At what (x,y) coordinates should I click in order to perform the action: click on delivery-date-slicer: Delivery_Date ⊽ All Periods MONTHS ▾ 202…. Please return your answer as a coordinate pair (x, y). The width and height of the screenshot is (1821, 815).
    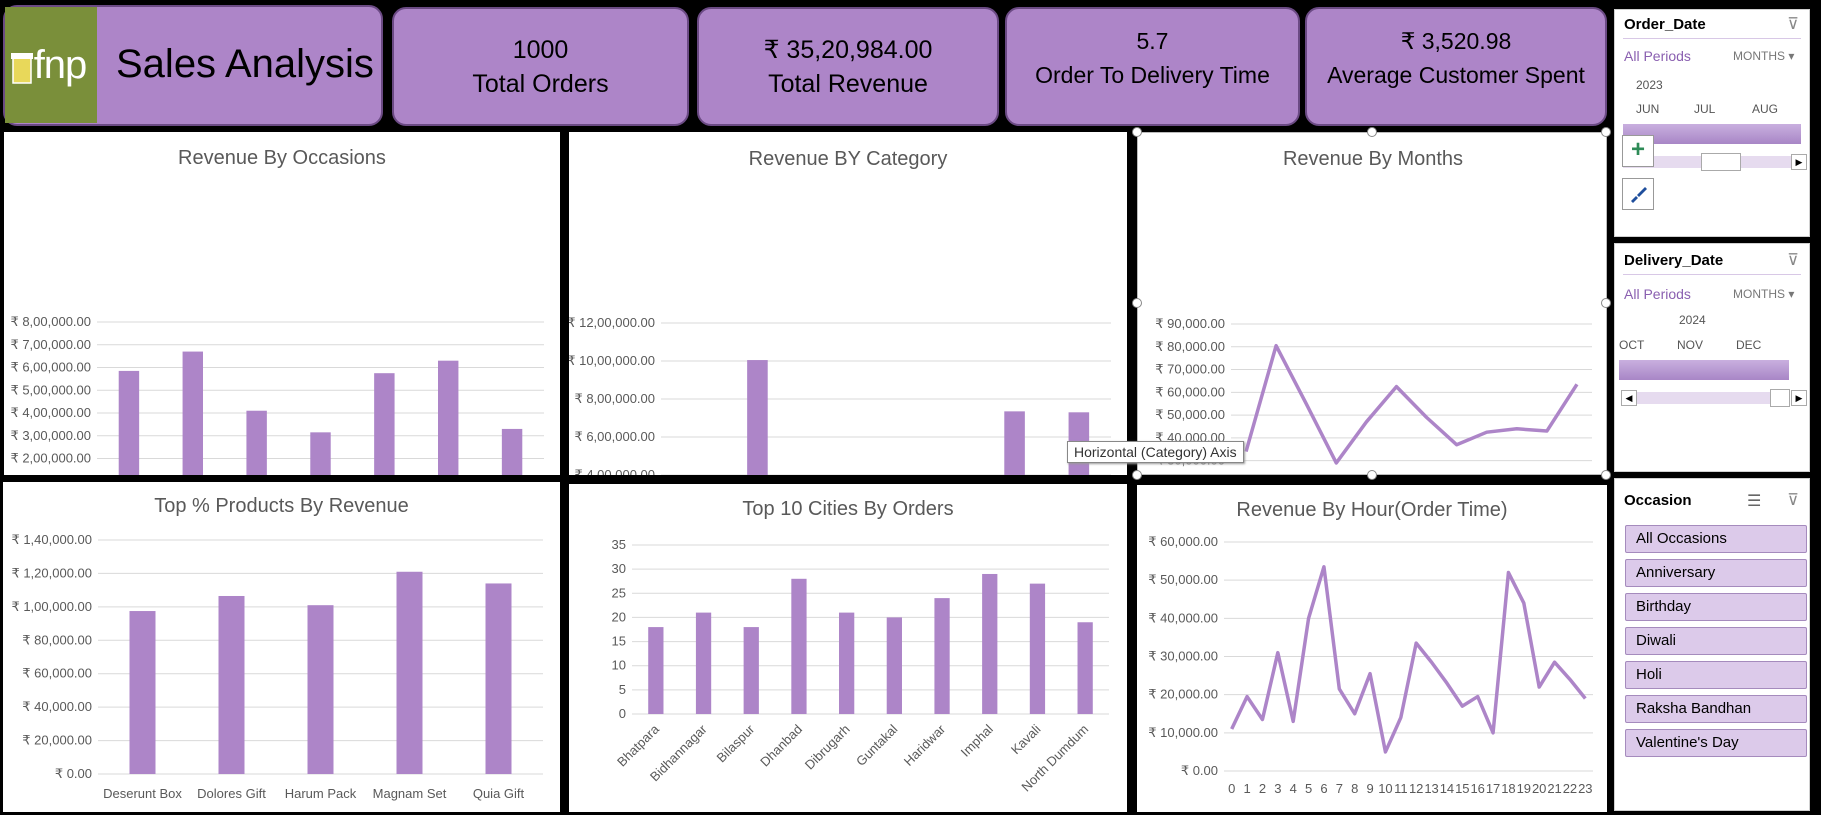
    Looking at the image, I should click on (1712, 357).